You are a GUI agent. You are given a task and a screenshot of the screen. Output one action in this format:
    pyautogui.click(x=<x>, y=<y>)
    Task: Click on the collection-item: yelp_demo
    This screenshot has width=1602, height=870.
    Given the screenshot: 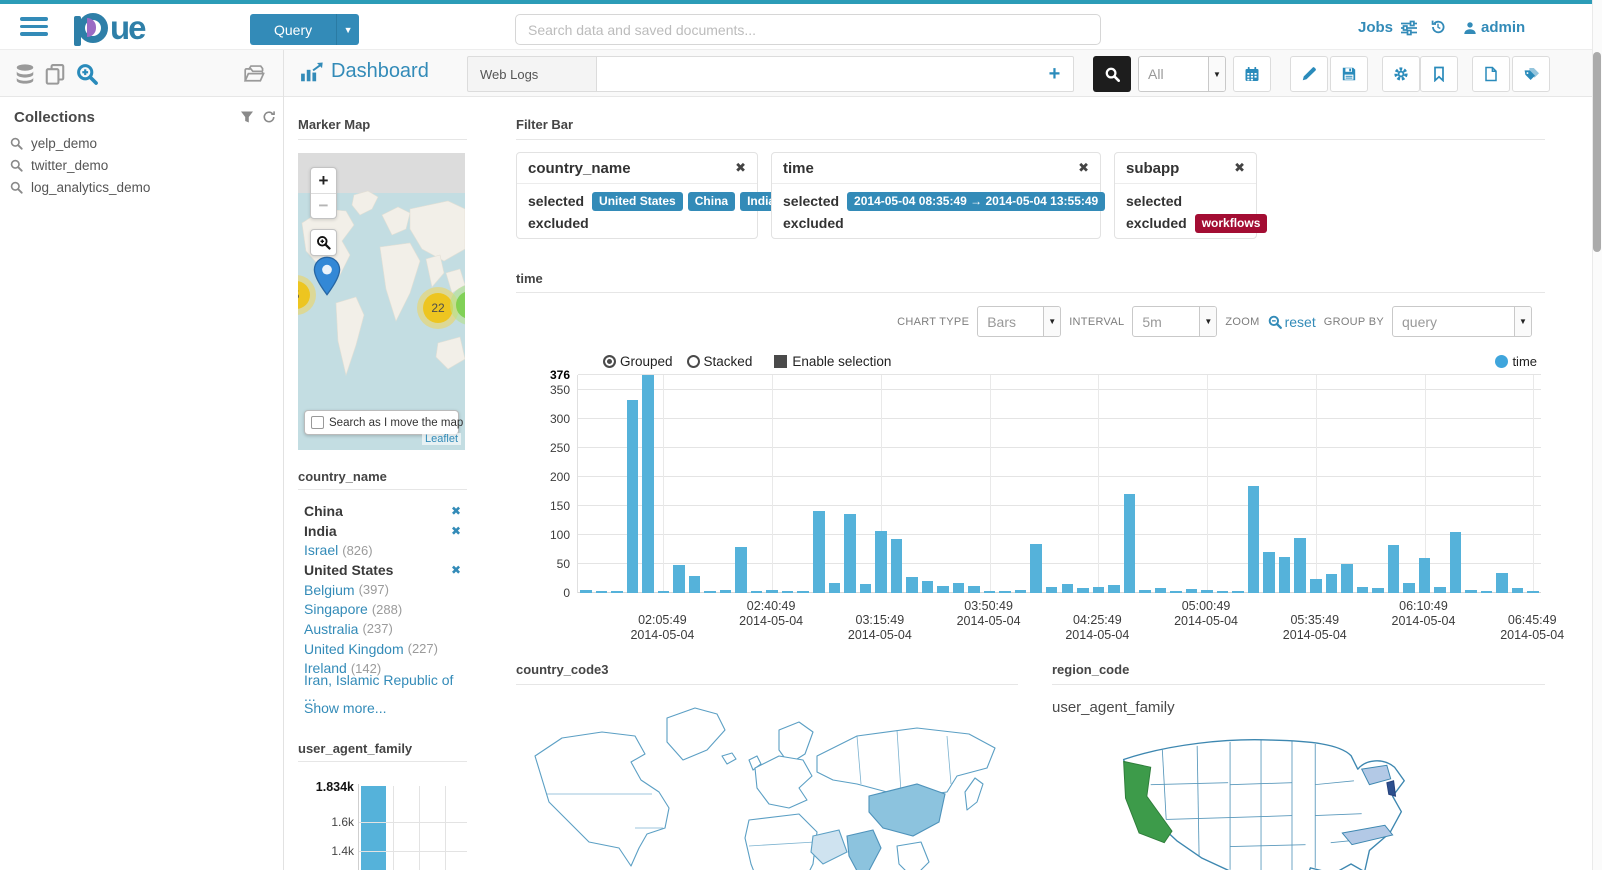 What is the action you would take?
    pyautogui.click(x=140, y=143)
    